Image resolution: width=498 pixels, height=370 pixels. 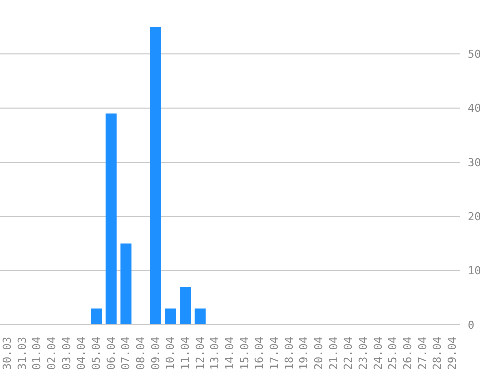 What do you see at coordinates (230, 353) in the screenshot?
I see `x-tick-label: 14.04` at bounding box center [230, 353].